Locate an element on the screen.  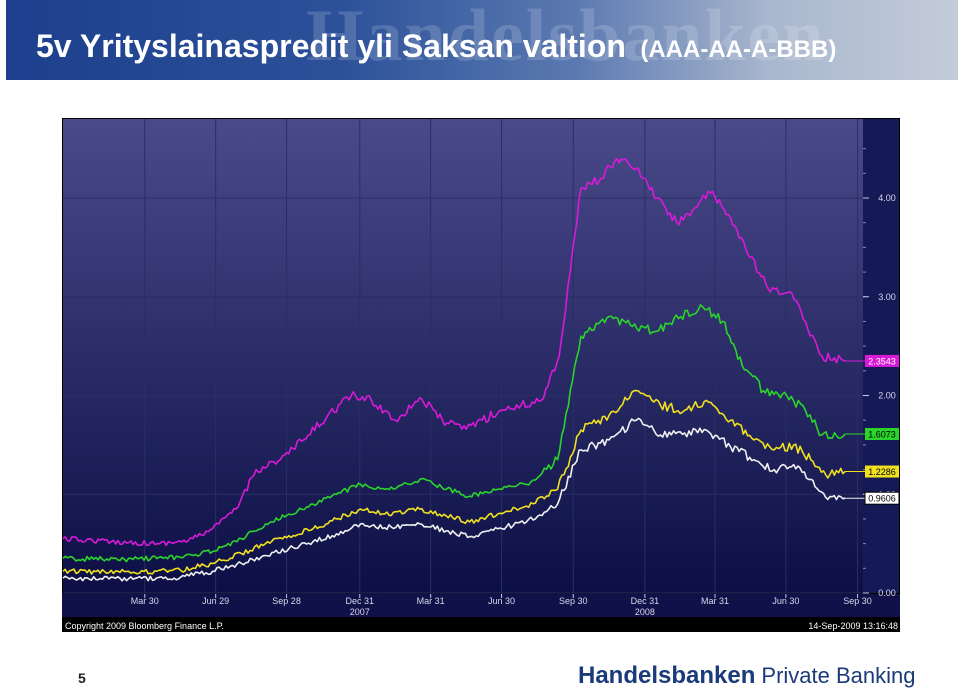
copyright-text: Copyright 2009 Bloomberg Finance L.P. is located at coordinates (144, 626).